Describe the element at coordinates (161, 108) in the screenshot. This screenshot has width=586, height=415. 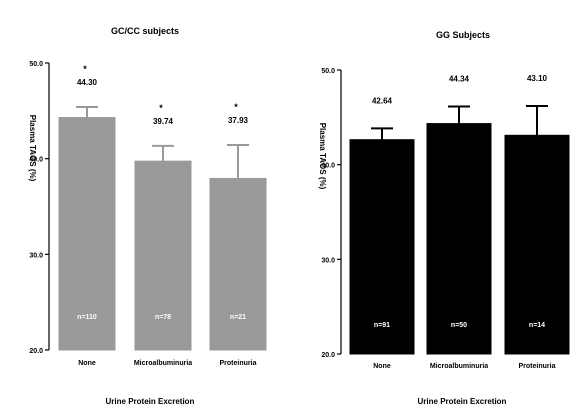
I see `significance-marker-gccc-1: *` at that location.